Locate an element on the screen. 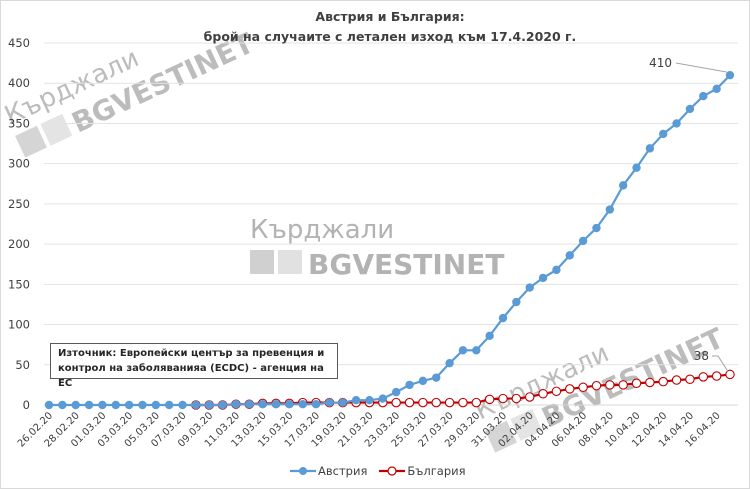  y-tick-label: 350 is located at coordinates (19, 123).